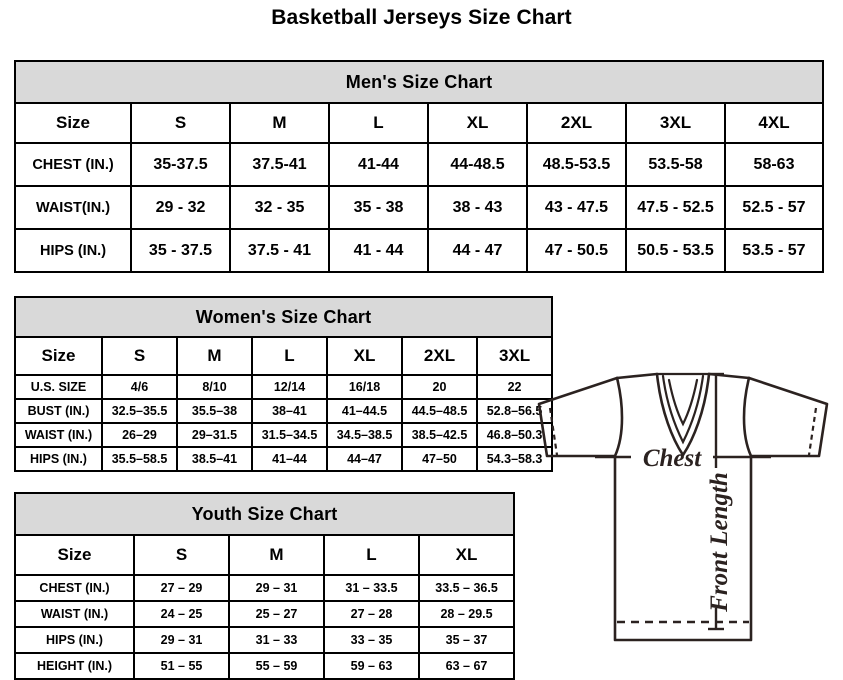 The width and height of the screenshot is (843, 680). What do you see at coordinates (553, 431) in the screenshot?
I see `left-sleeve-hem-stitch` at bounding box center [553, 431].